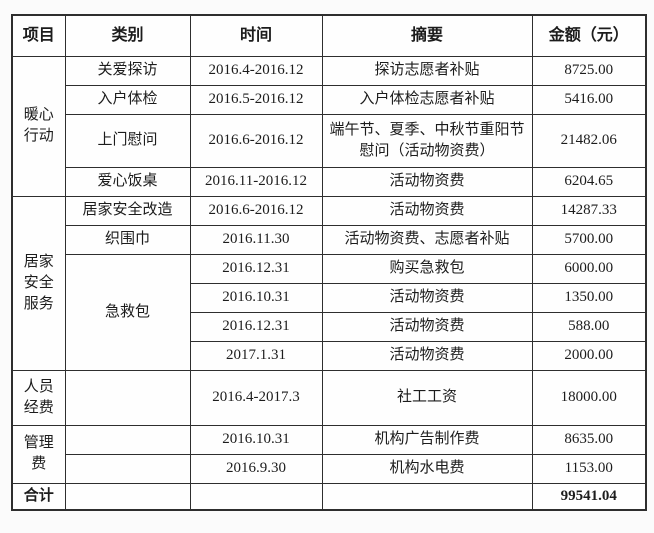  I want to click on project-cell-management: 管理 费, so click(38, 454).